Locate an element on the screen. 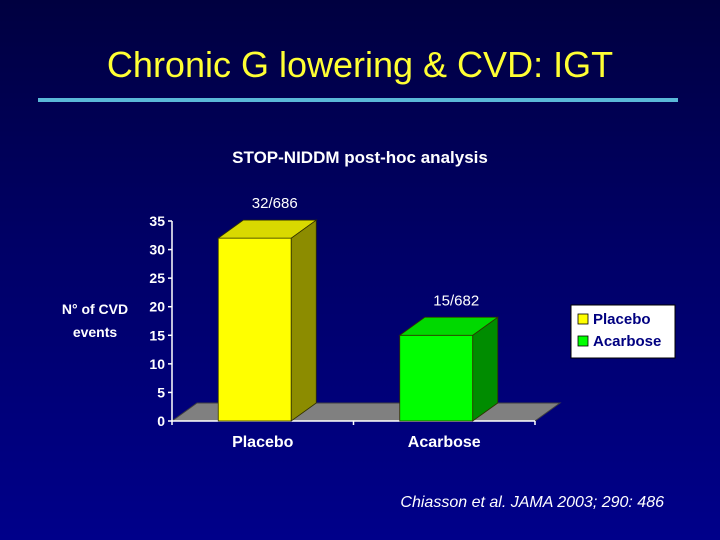 The image size is (720, 540). legend-label: Placebo is located at coordinates (622, 319).